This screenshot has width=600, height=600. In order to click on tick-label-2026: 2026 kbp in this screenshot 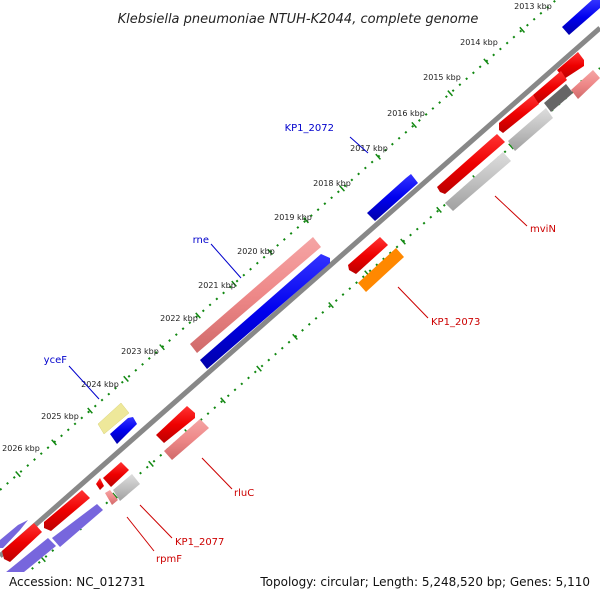, I will do `click(21, 448)`.